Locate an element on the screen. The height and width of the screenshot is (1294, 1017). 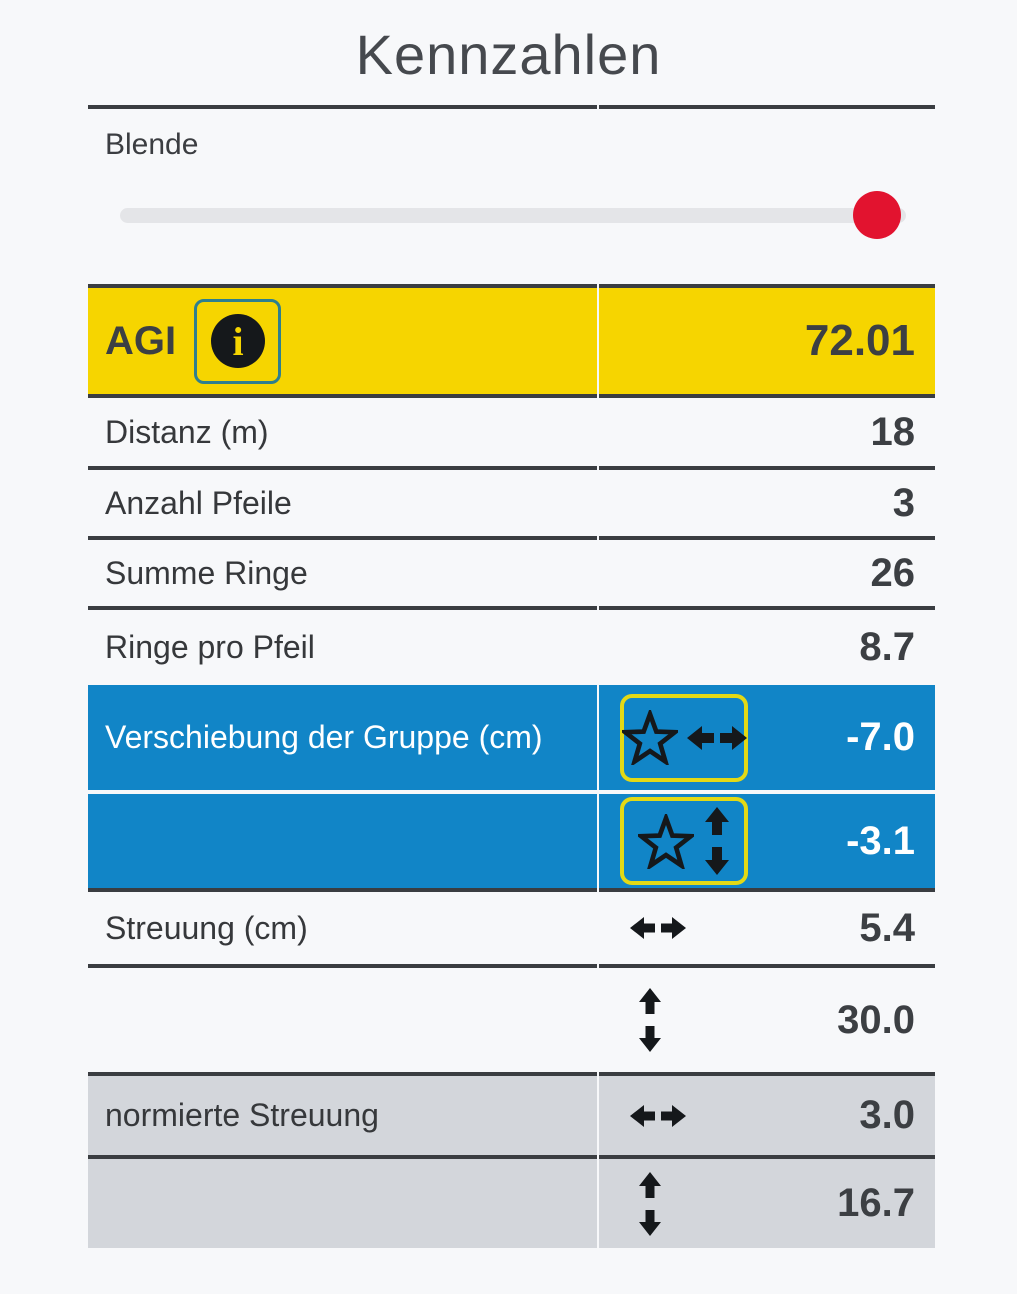
value-cell: 5.4 is located at coordinates (767, 930).